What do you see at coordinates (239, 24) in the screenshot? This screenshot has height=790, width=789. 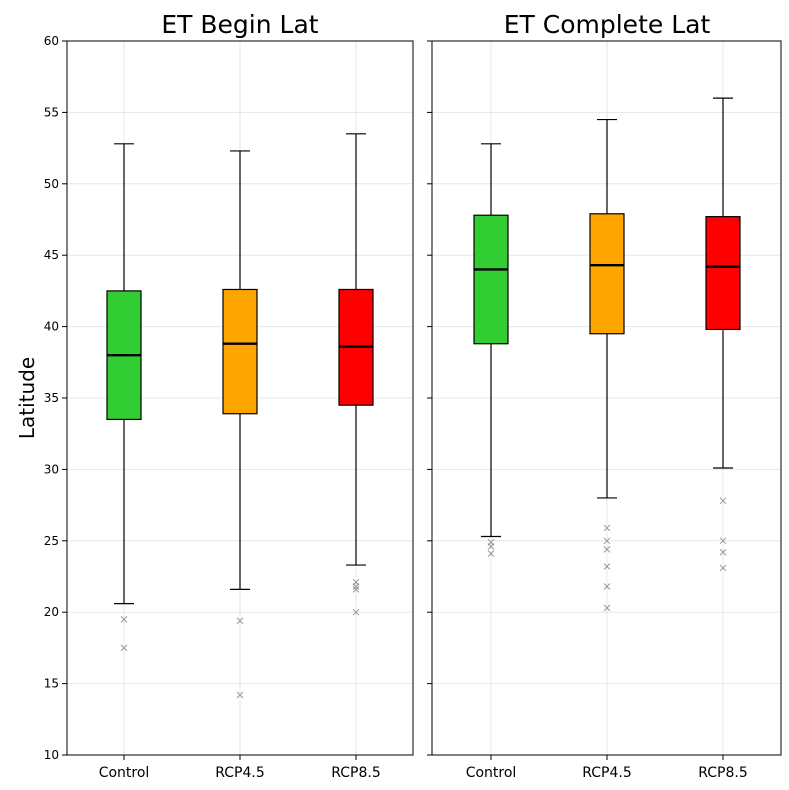 I see `panel-title: ET Begin Lat` at bounding box center [239, 24].